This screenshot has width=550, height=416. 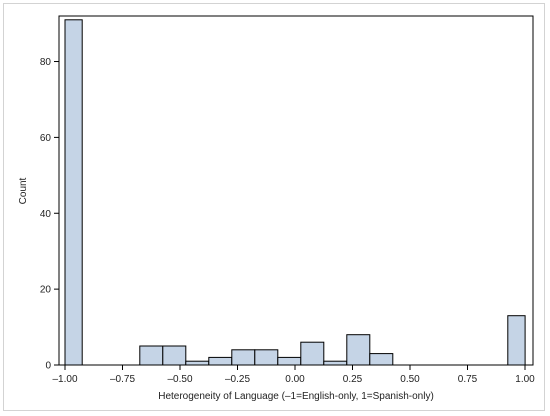 What do you see at coordinates (525, 379) in the screenshot?
I see `x-tick-label: 1.00` at bounding box center [525, 379].